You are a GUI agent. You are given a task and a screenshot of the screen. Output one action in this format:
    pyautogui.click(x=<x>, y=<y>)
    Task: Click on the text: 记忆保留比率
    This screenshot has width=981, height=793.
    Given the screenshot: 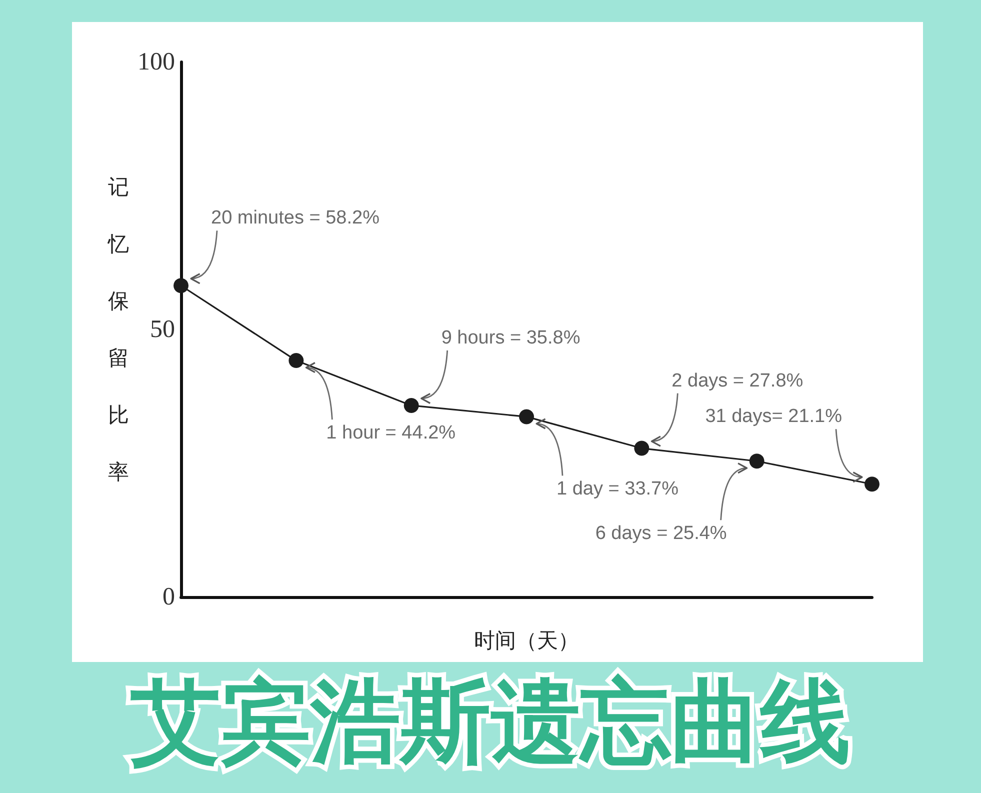 What is the action you would take?
    pyautogui.click(x=118, y=329)
    